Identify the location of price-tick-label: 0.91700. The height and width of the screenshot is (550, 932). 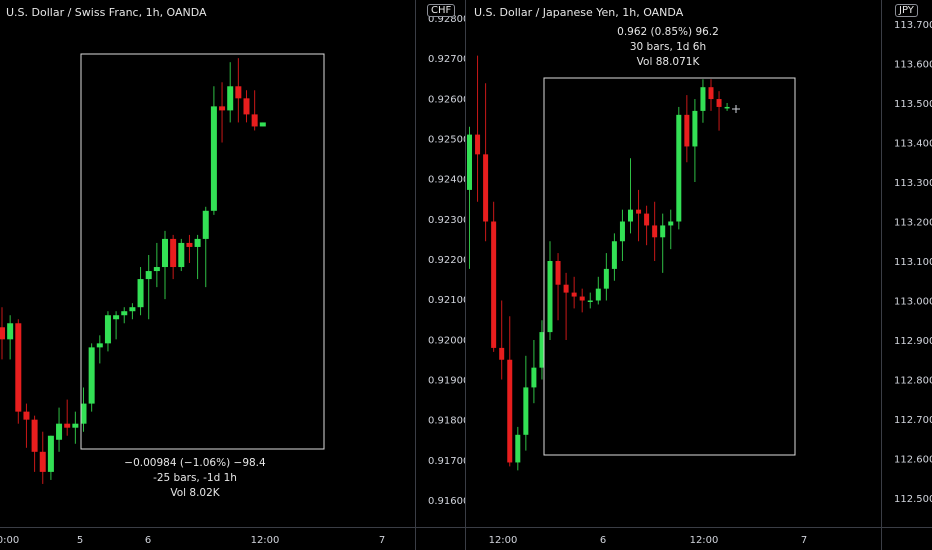
(447, 461).